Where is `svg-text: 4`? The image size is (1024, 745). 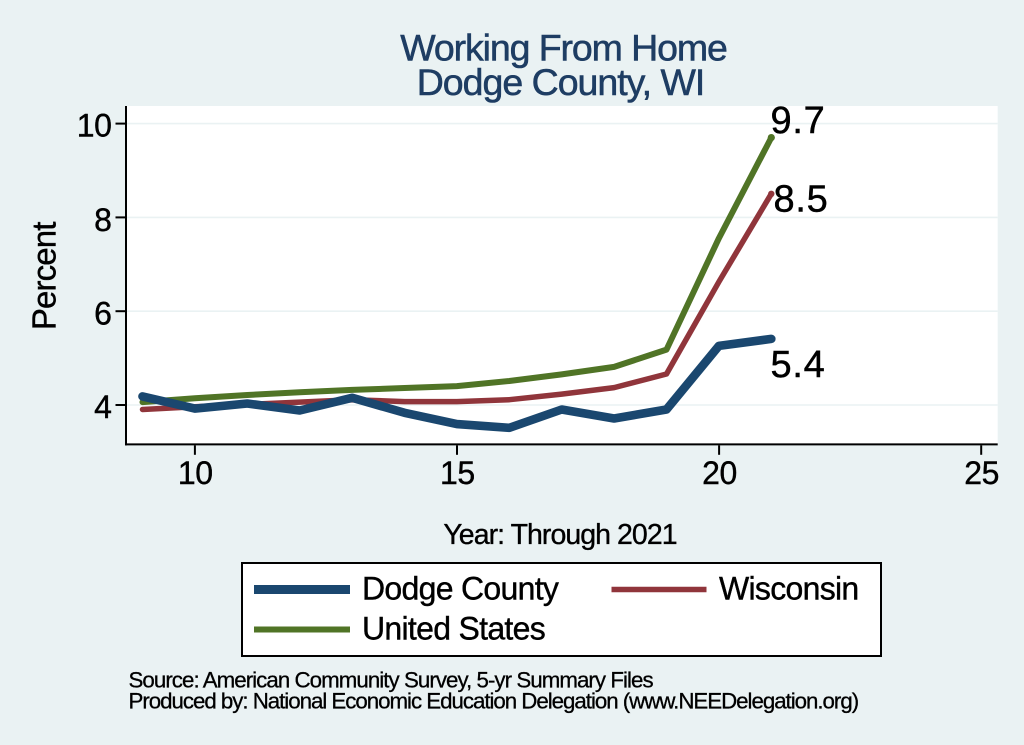 svg-text: 4 is located at coordinates (102, 407).